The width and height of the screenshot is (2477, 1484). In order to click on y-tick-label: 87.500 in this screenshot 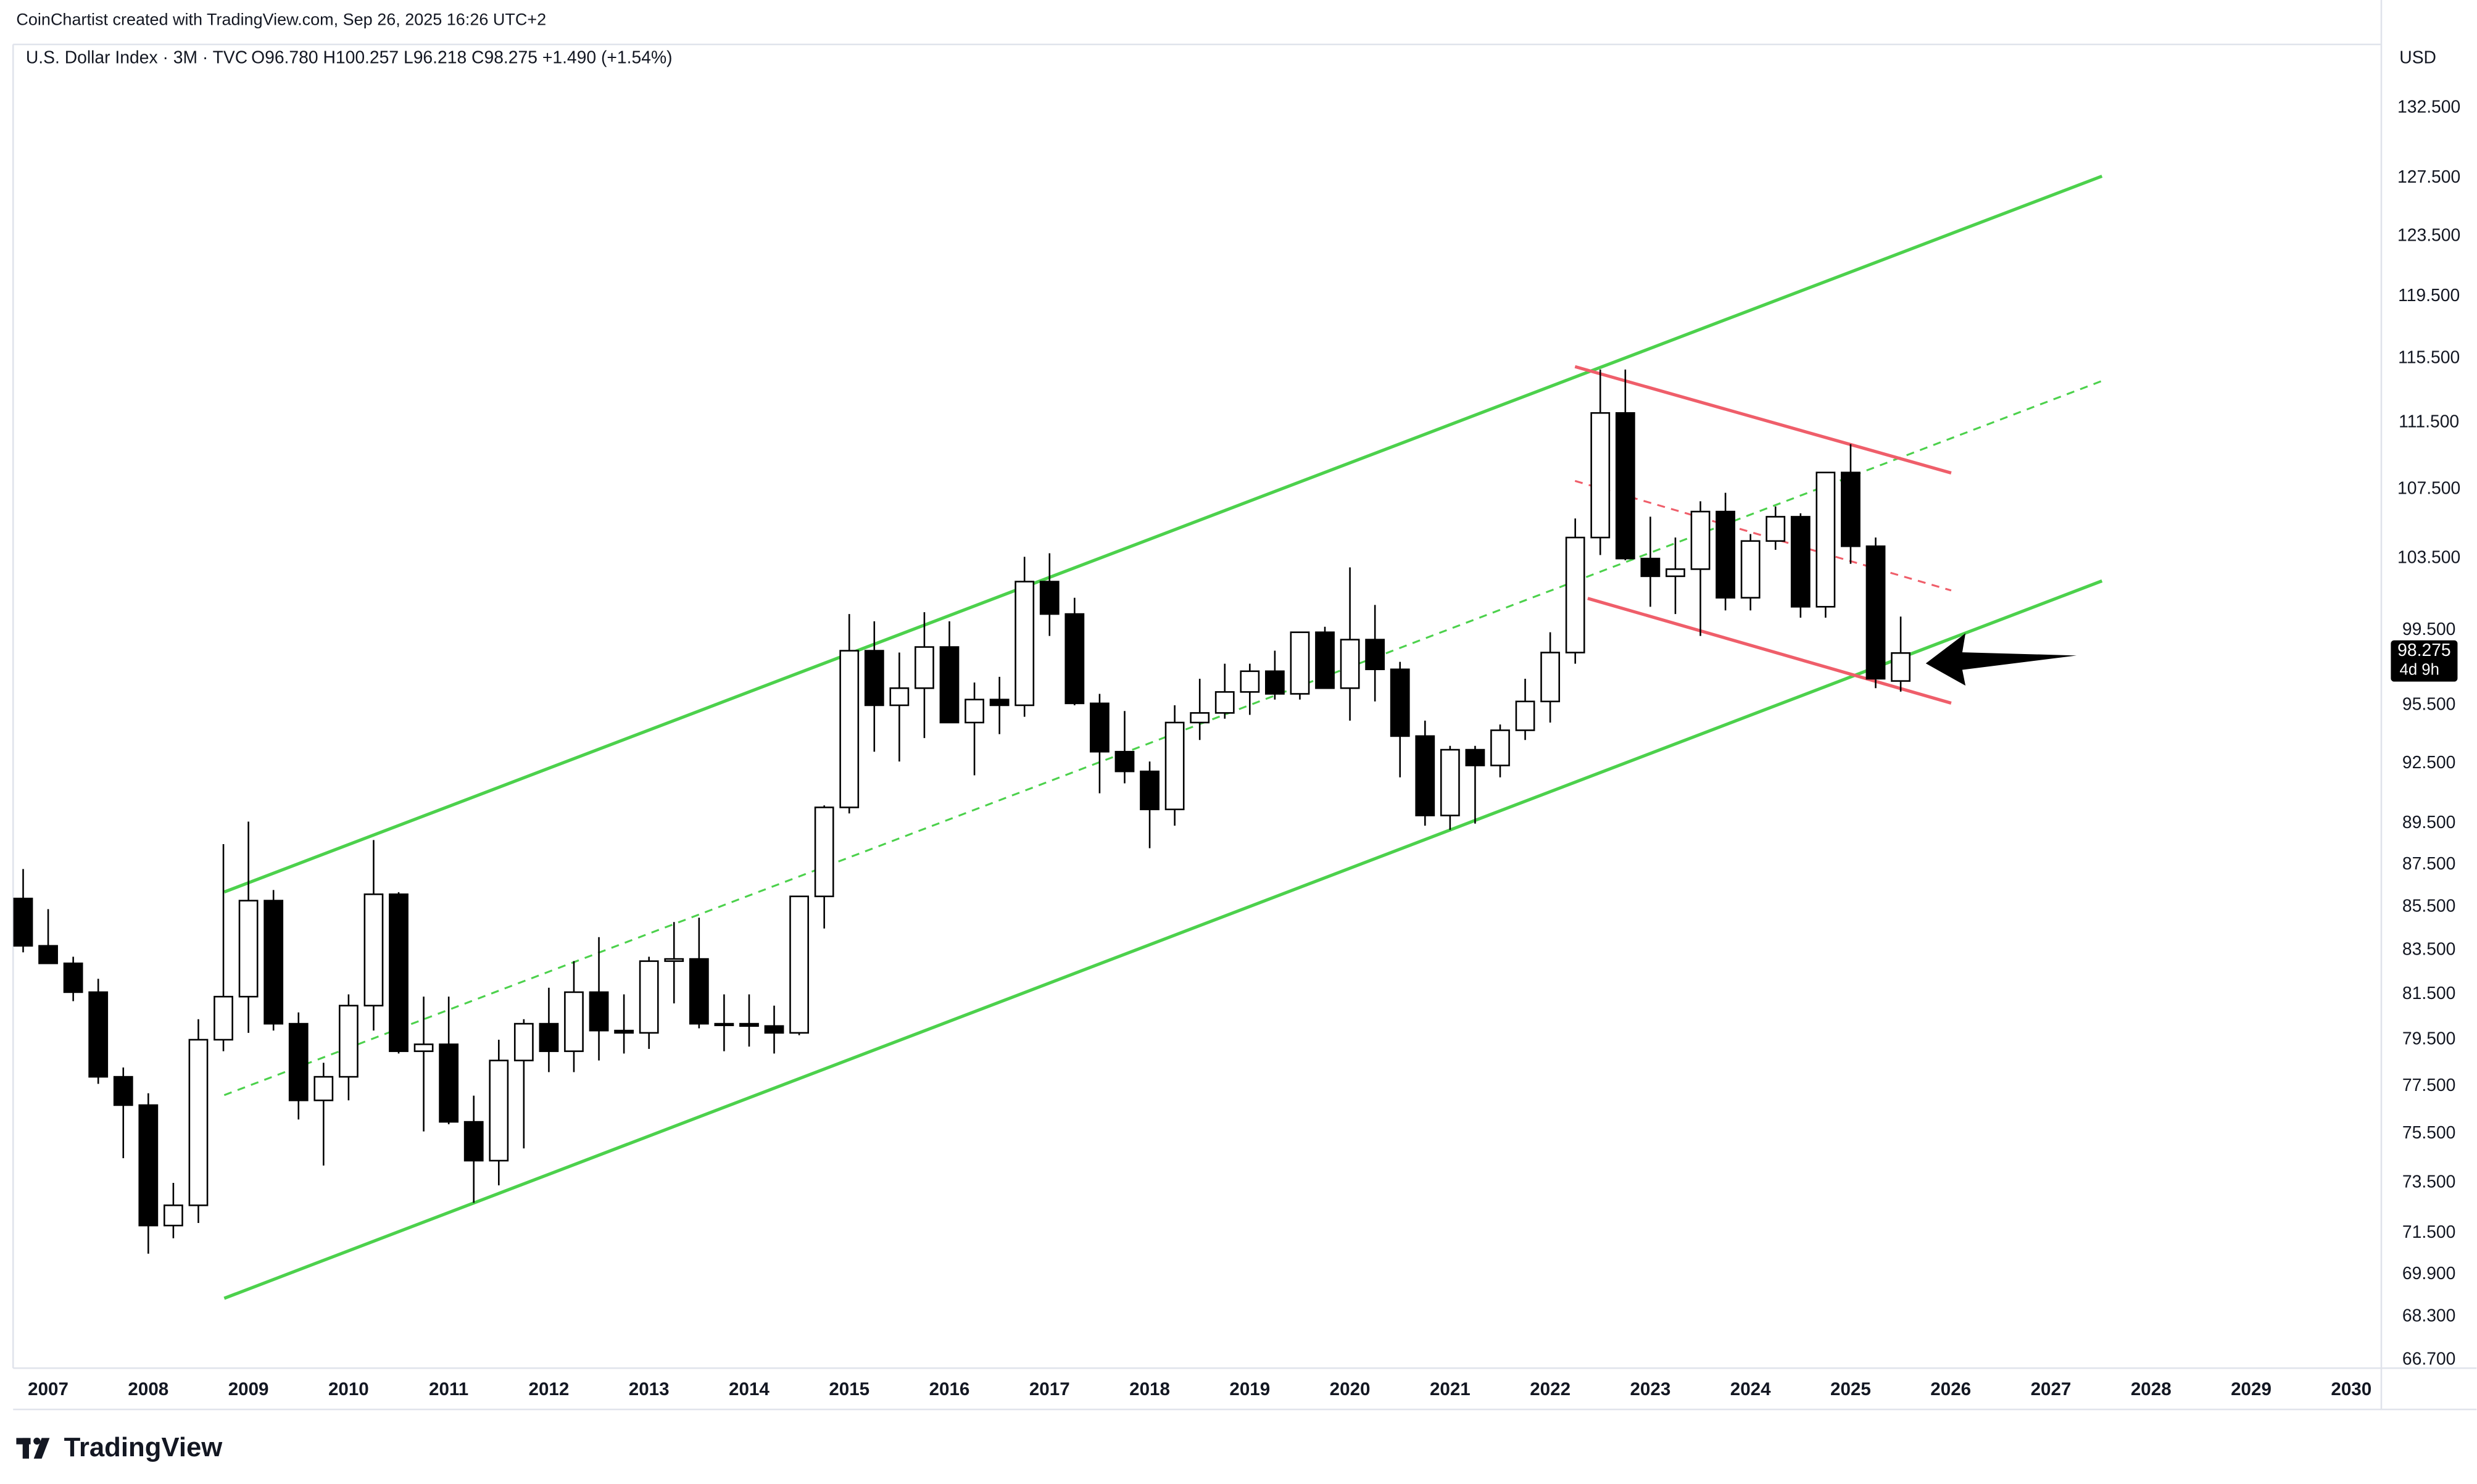, I will do `click(2429, 863)`.